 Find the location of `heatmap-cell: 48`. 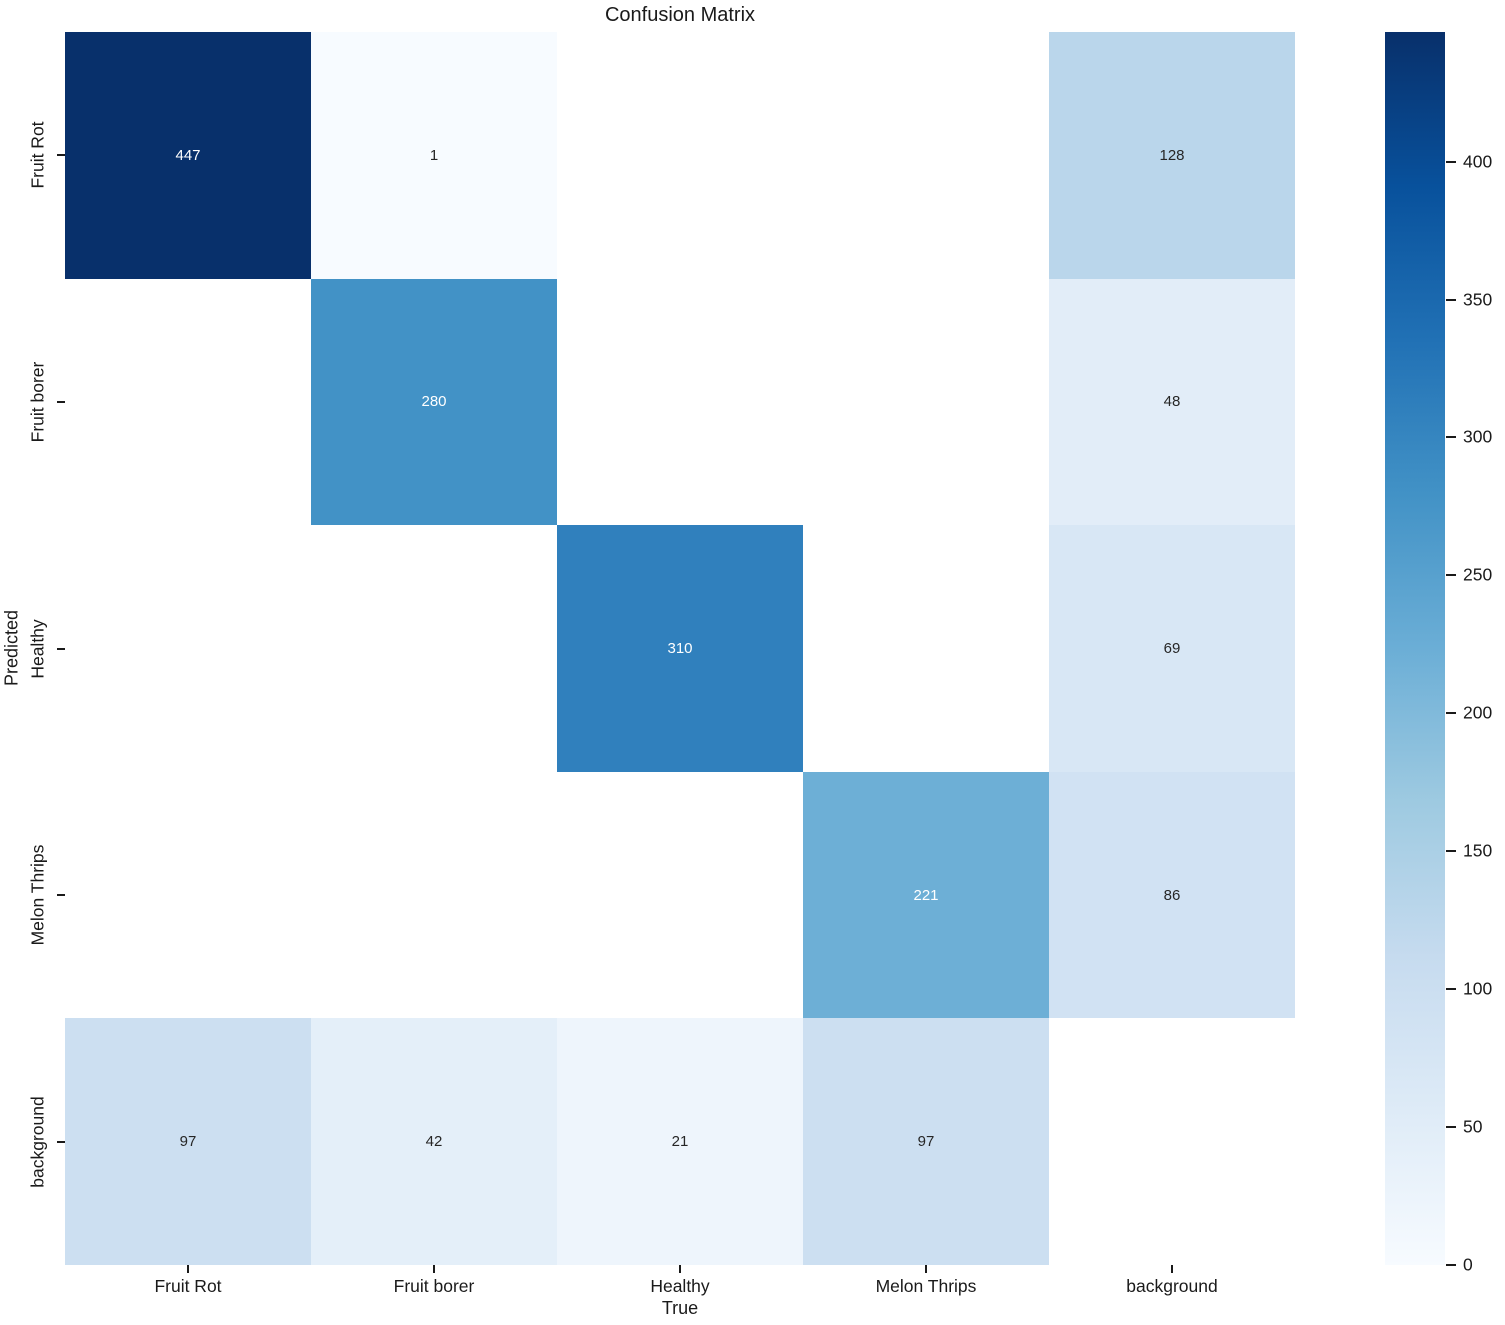

heatmap-cell: 48 is located at coordinates (1172, 402).